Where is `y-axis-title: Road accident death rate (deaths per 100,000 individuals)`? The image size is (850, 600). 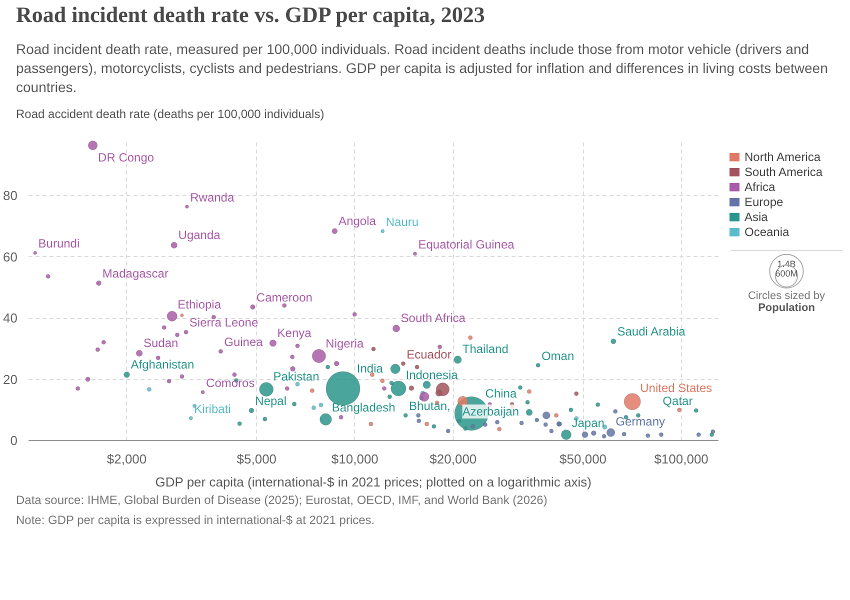 y-axis-title: Road accident death rate (deaths per 100,000 individuals) is located at coordinates (170, 114).